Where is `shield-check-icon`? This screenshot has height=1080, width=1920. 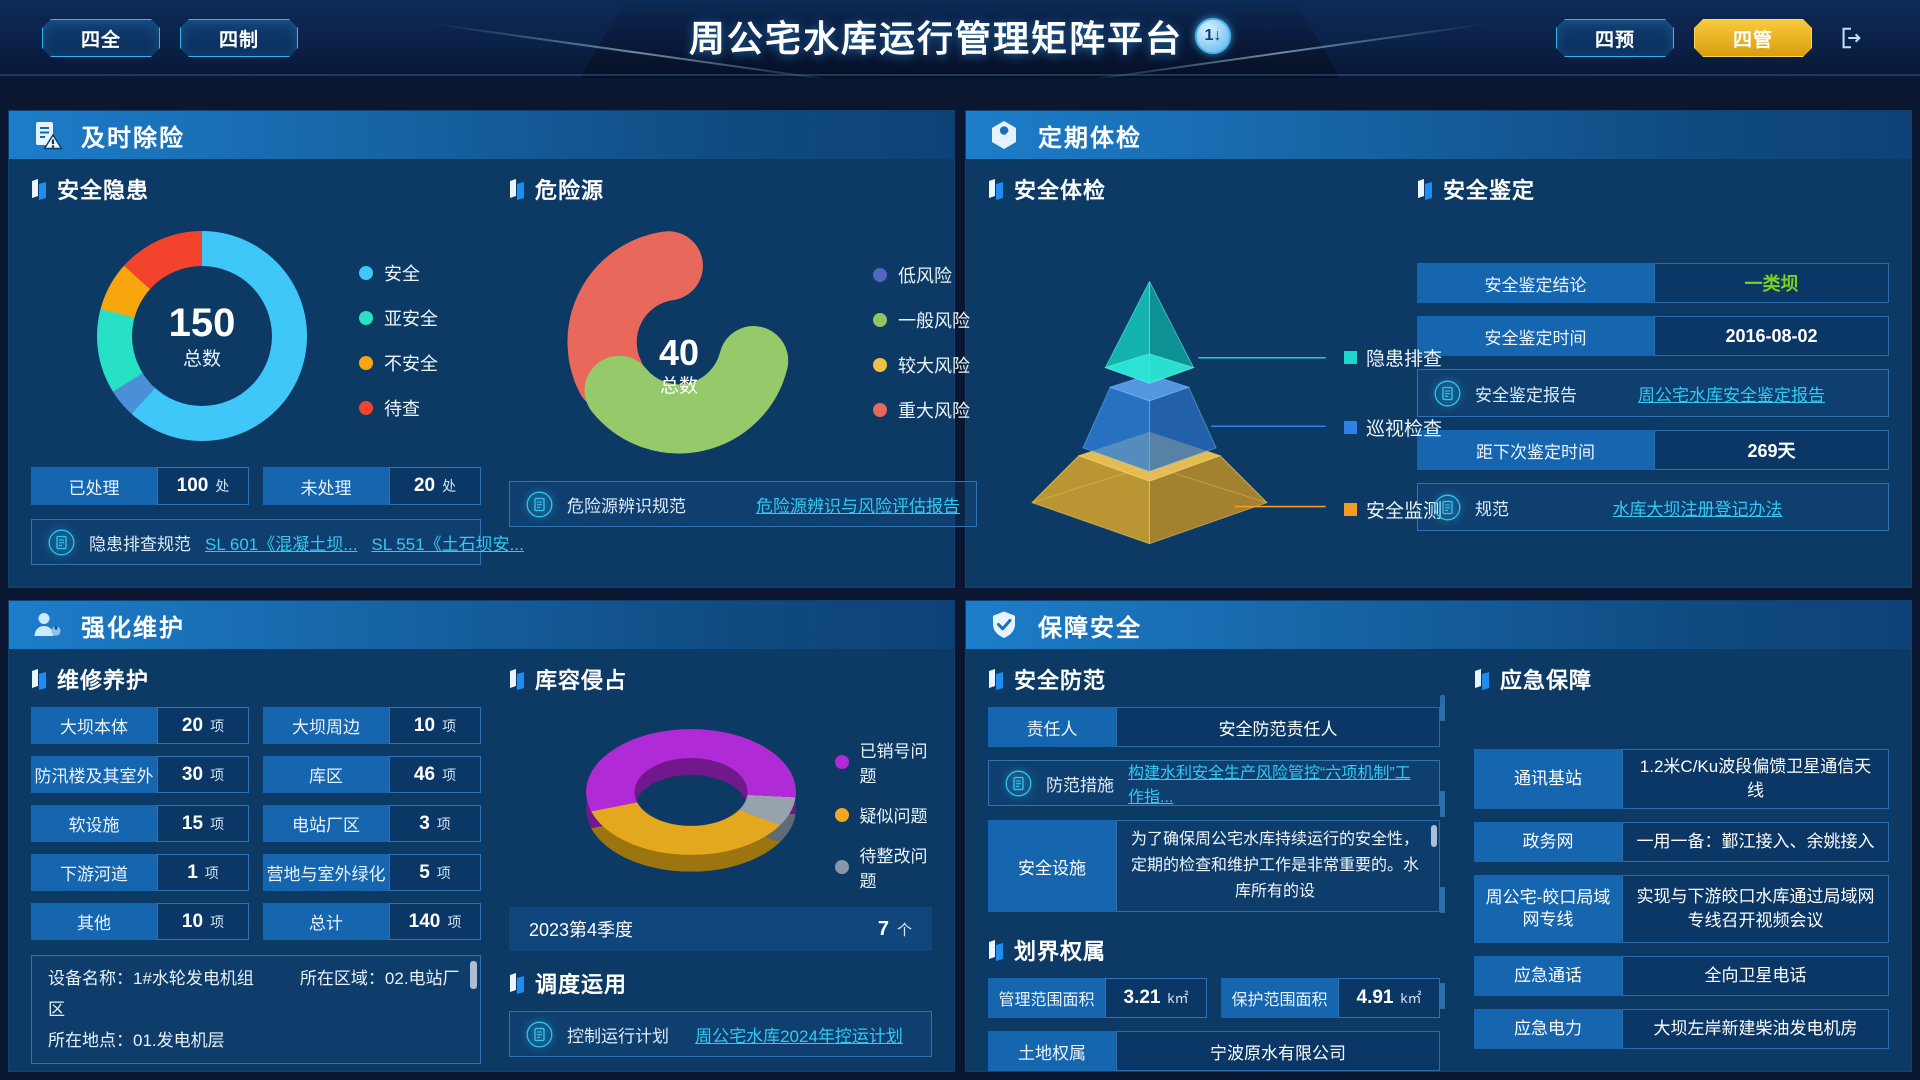 shield-check-icon is located at coordinates (1004, 624).